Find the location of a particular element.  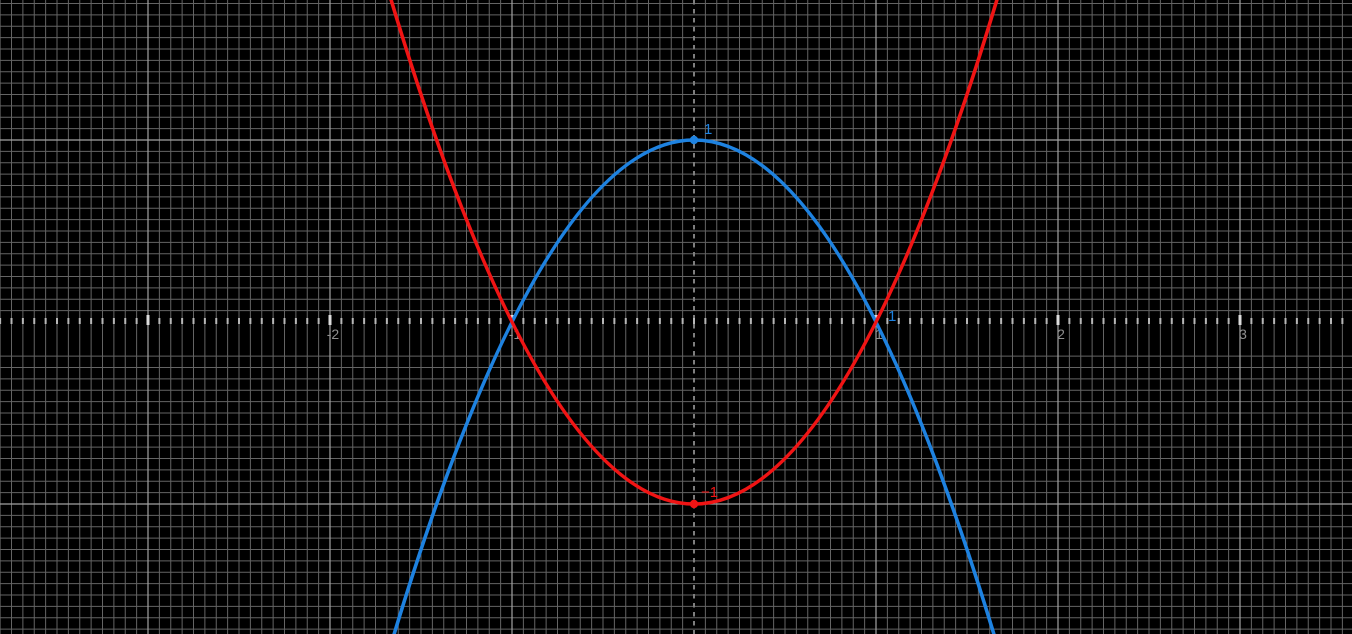

x-axis-tick-label: 3 is located at coordinates (1243, 334).